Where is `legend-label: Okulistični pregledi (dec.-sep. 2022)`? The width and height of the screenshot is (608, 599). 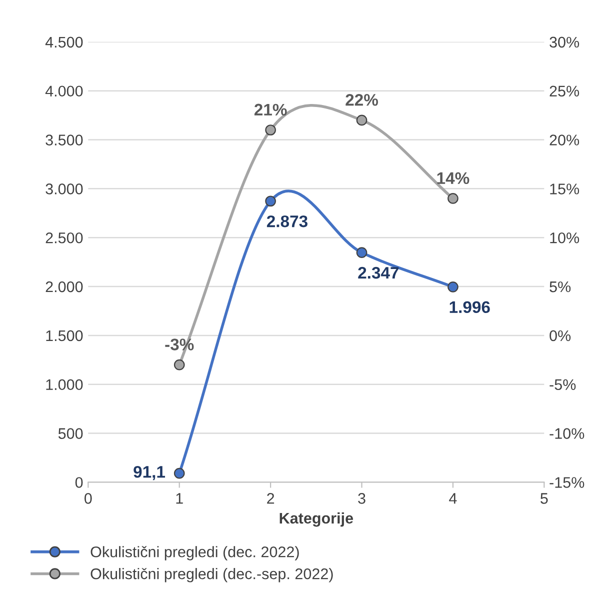 legend-label: Okulistični pregledi (dec.-sep. 2022) is located at coordinates (211, 575).